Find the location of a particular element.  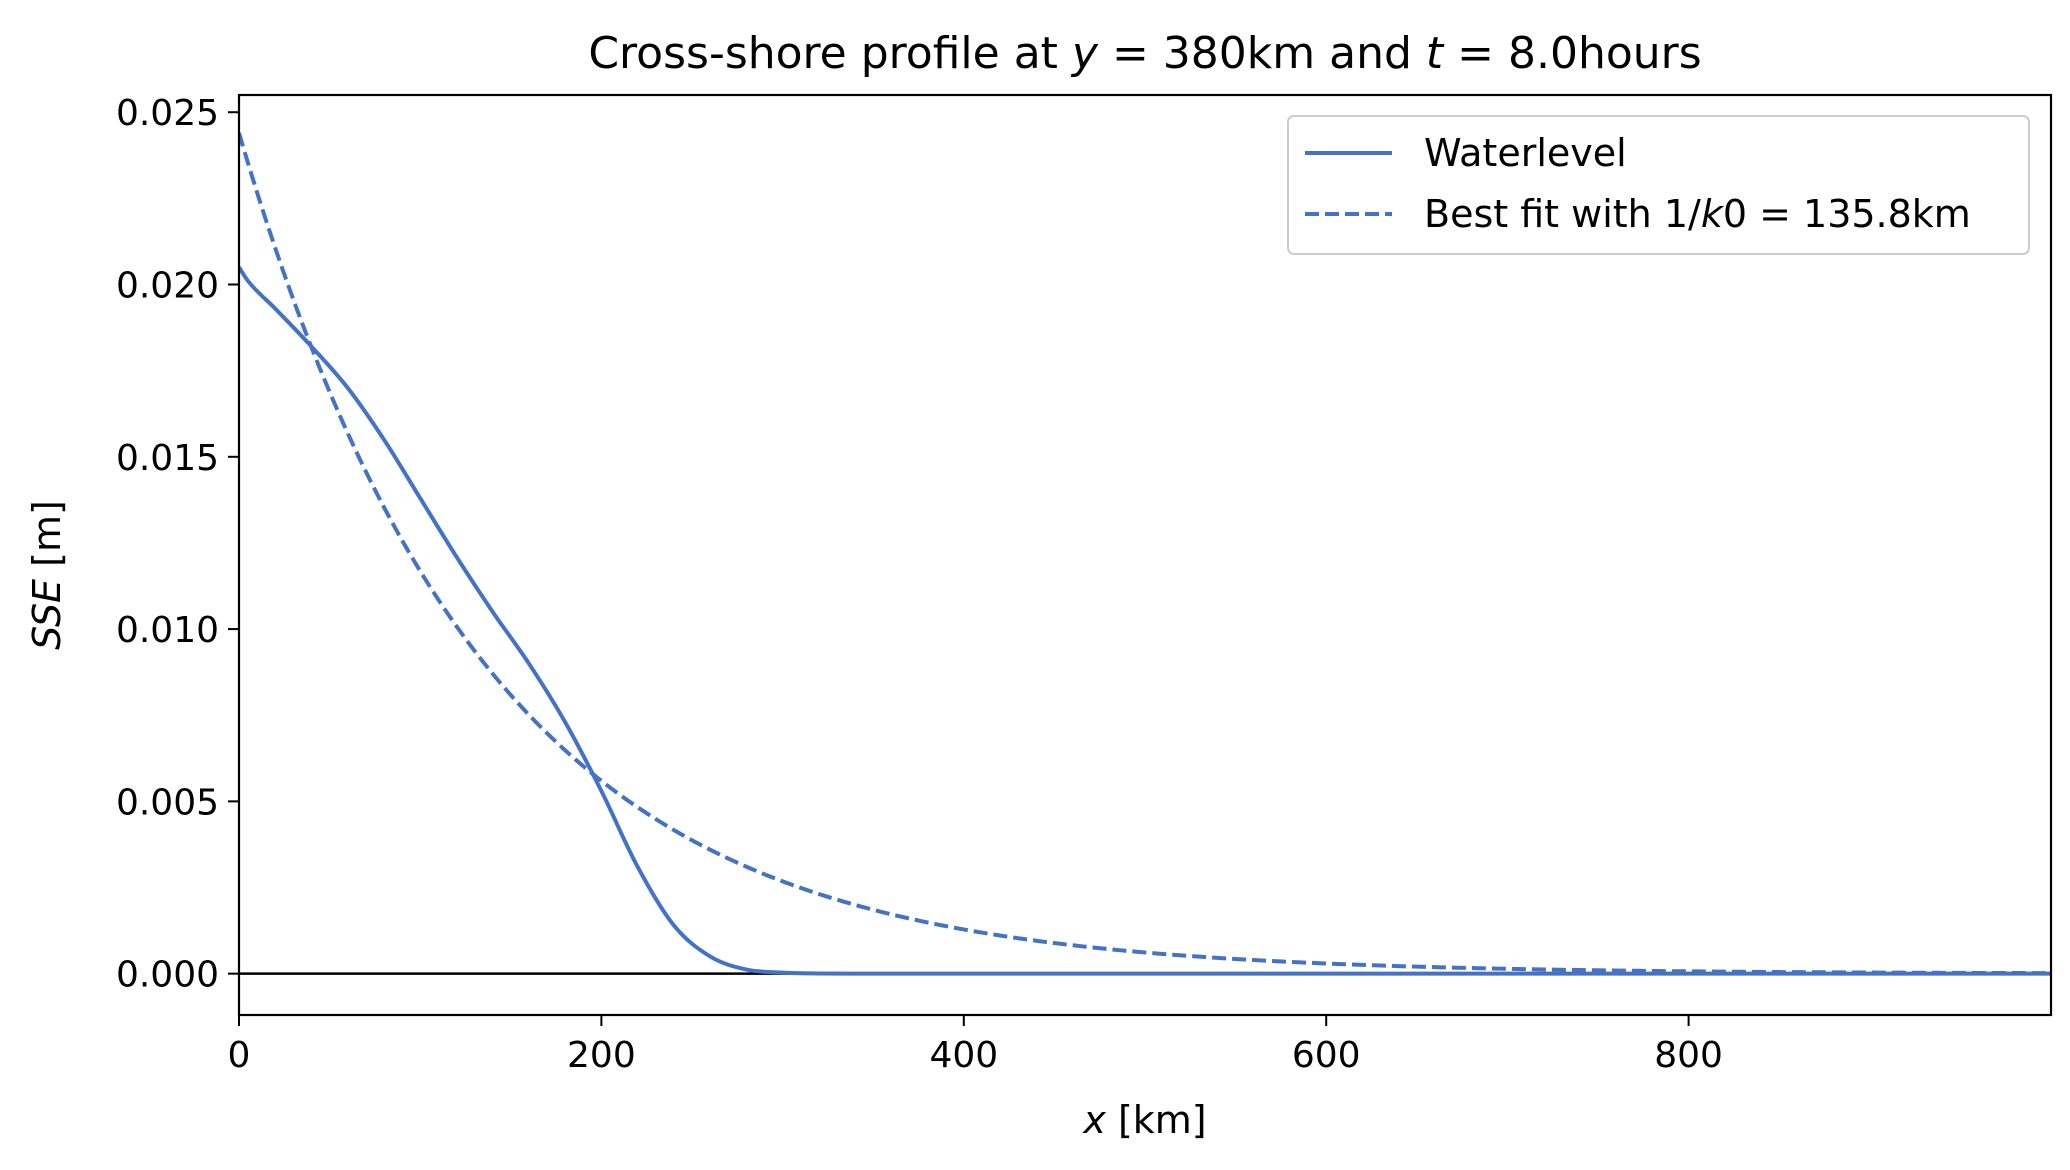

legend: Waterlevel Best fit with 1/k0 = 135.8km is located at coordinates (1658, 185).